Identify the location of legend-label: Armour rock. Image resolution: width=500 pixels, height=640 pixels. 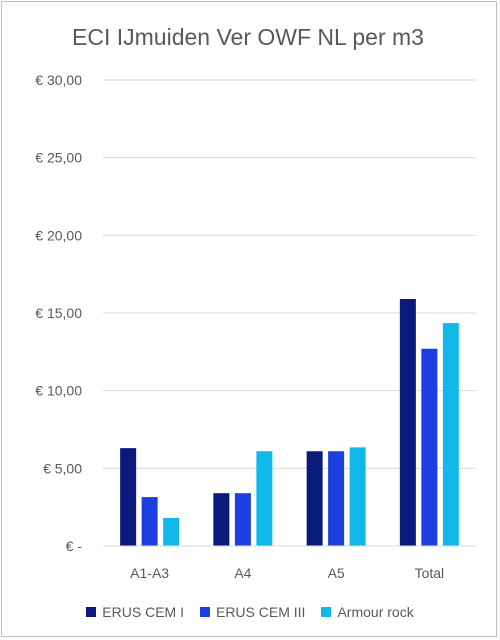
(375, 612).